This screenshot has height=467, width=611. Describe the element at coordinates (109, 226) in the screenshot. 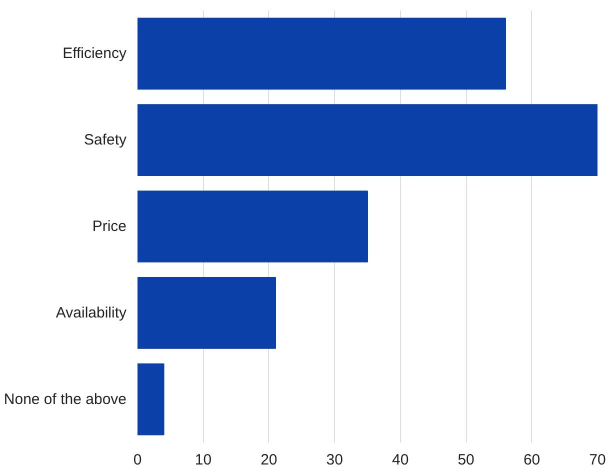

I see `y-tick-label: Price` at that location.